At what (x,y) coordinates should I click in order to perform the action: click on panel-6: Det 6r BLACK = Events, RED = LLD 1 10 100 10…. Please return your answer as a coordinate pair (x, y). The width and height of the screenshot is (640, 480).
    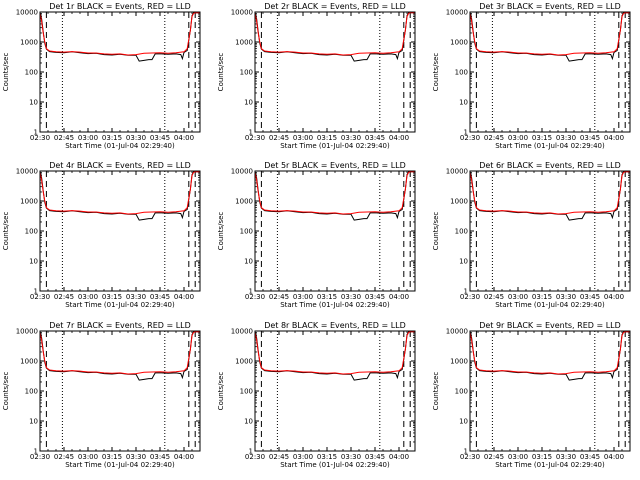
    Looking at the image, I should click on (531, 235).